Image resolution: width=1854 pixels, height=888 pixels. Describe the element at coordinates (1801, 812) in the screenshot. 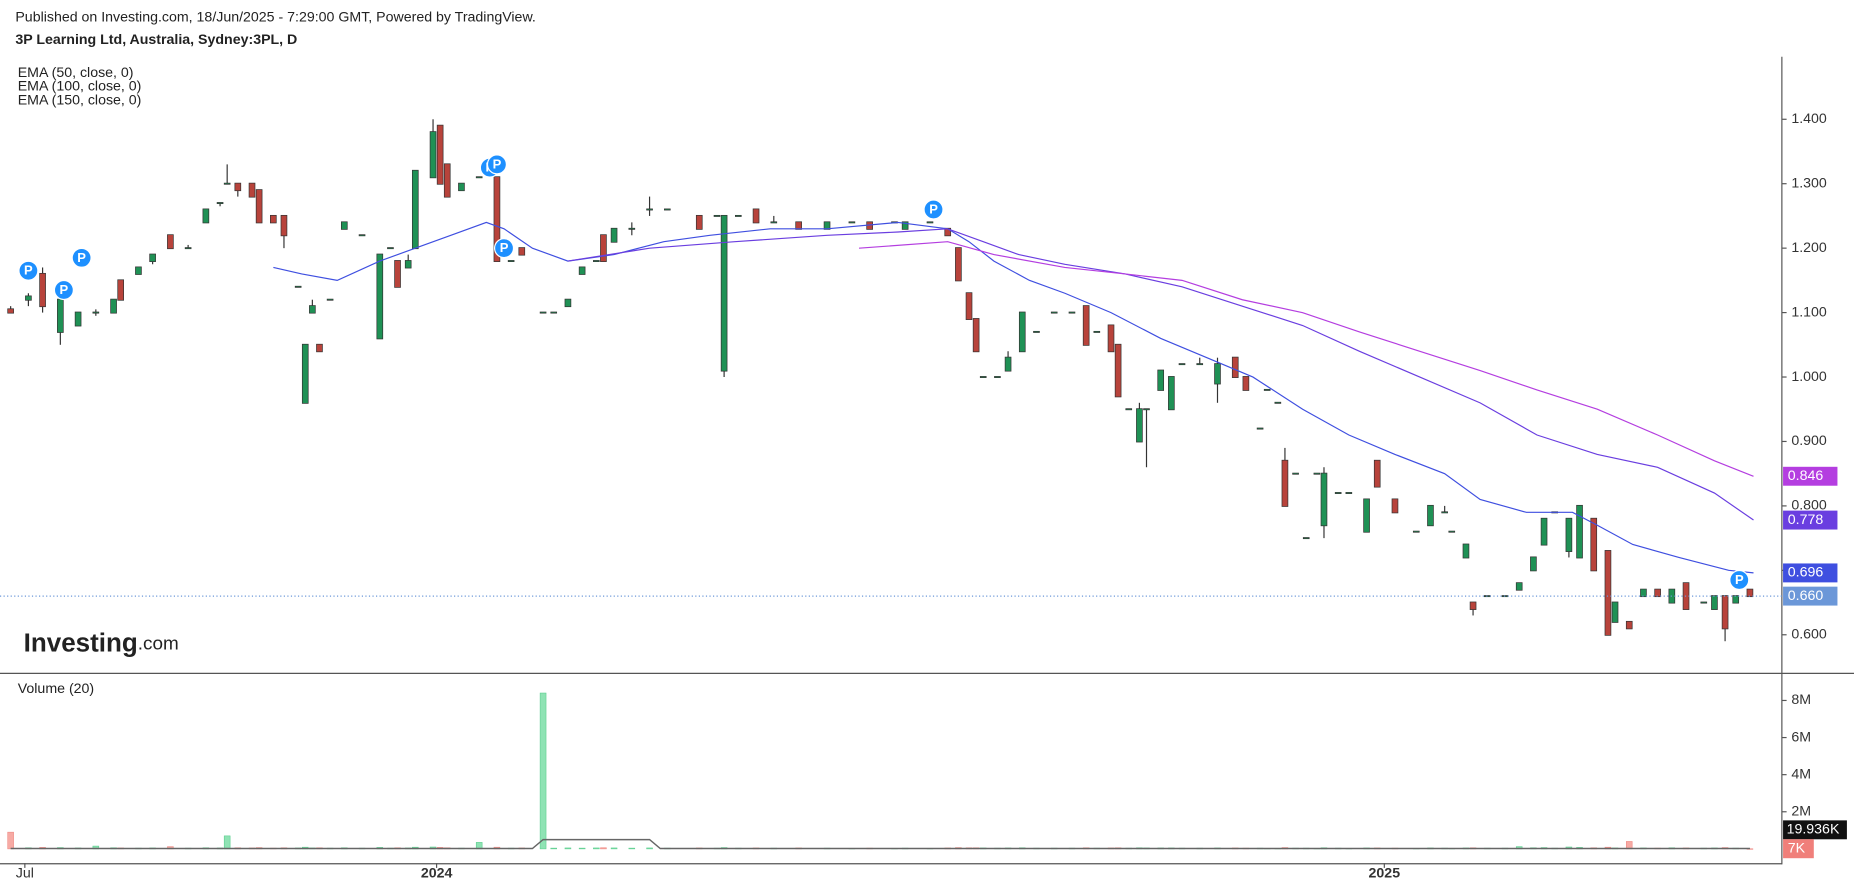

I see `volume-tick-label: 2M` at that location.